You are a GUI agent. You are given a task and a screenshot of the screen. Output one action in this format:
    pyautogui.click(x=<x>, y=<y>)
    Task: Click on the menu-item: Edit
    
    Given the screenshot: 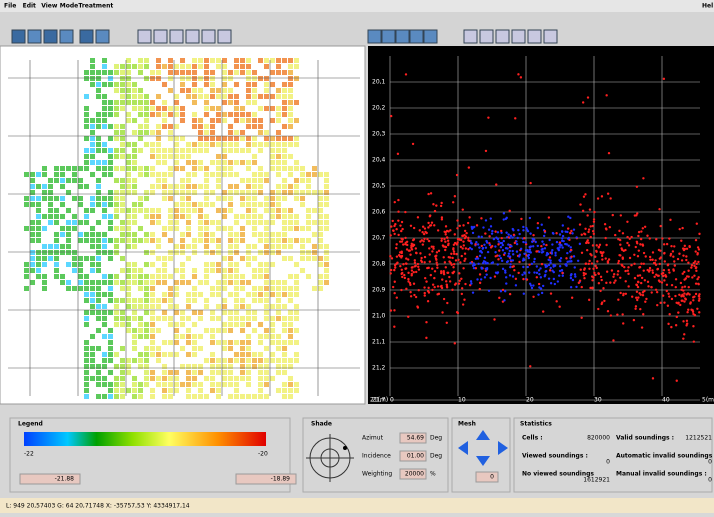 What is the action you would take?
    pyautogui.click(x=29, y=6)
    